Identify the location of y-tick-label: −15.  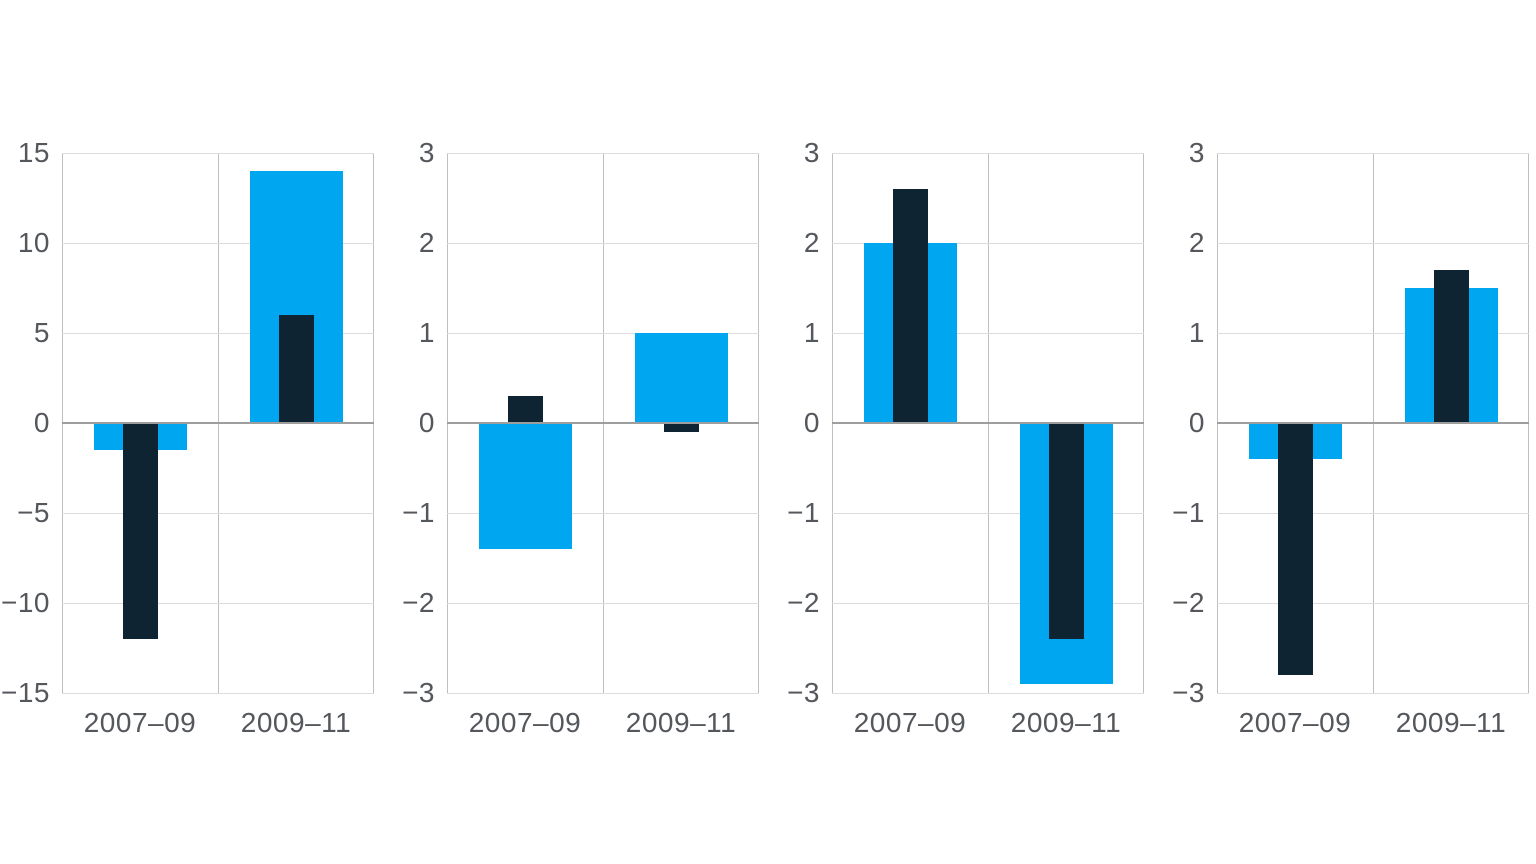
(25, 692).